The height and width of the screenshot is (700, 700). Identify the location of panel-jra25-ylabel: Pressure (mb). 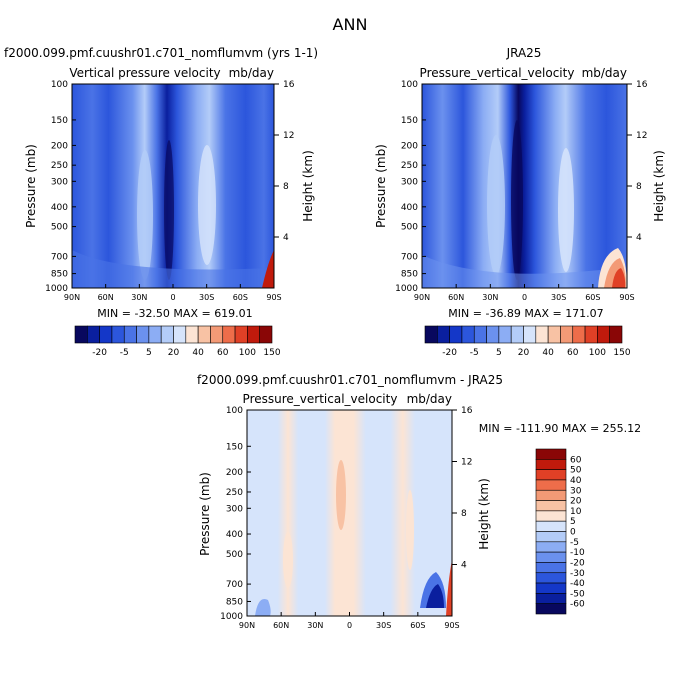
(381, 186).